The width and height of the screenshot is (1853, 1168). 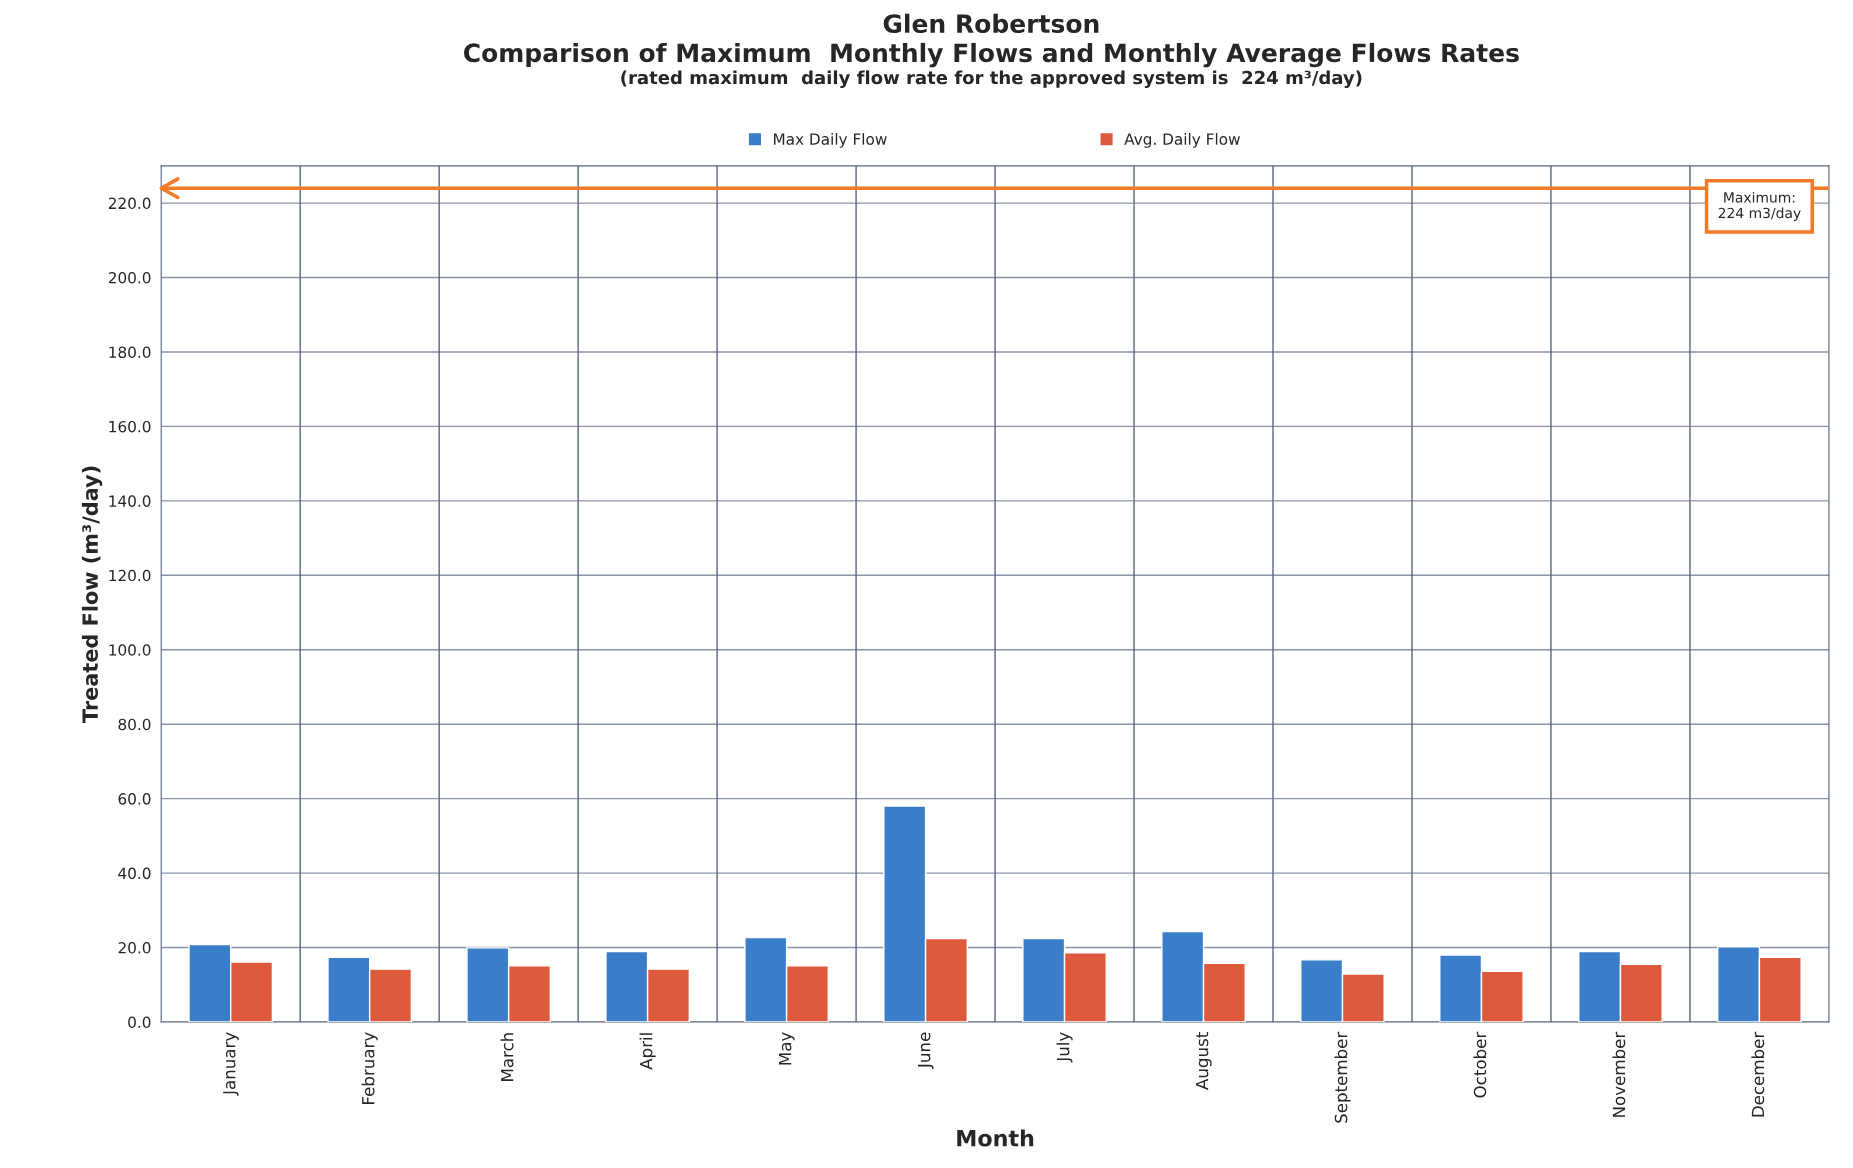 What do you see at coordinates (1182, 140) in the screenshot?
I see `legend-label: Avg. Daily Flow` at bounding box center [1182, 140].